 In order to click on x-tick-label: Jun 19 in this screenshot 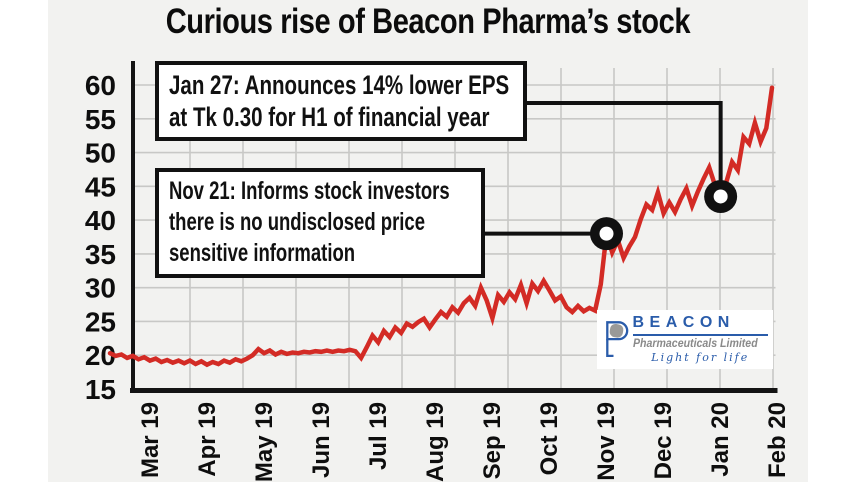, I will do `click(321, 440)`.